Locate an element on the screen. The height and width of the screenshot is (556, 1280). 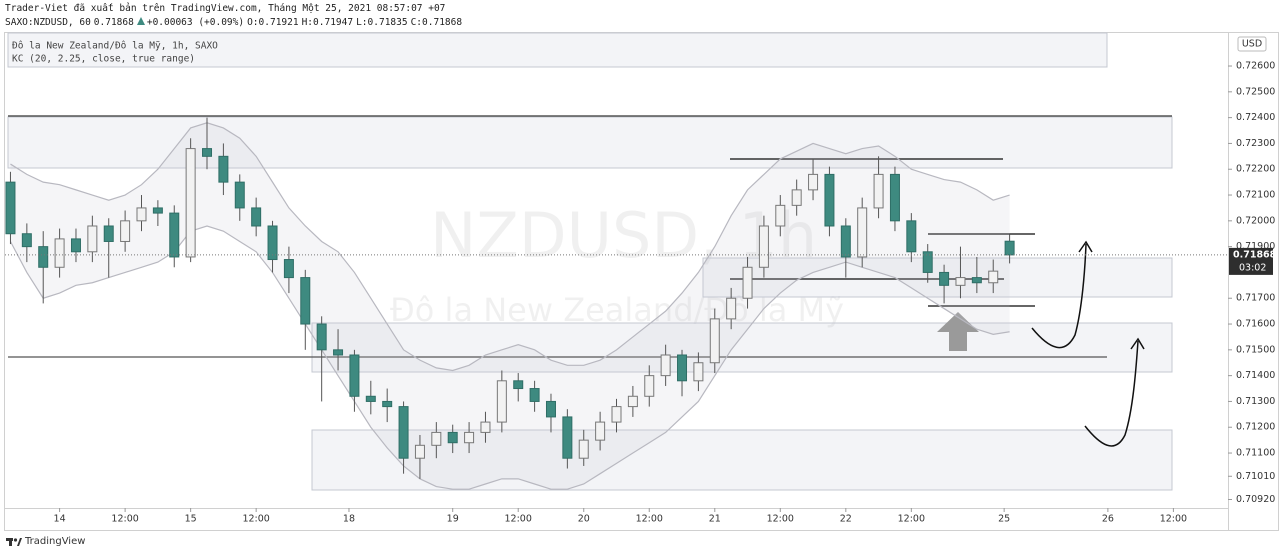
y-tick-label: 0.71700 is located at coordinates (1255, 298).